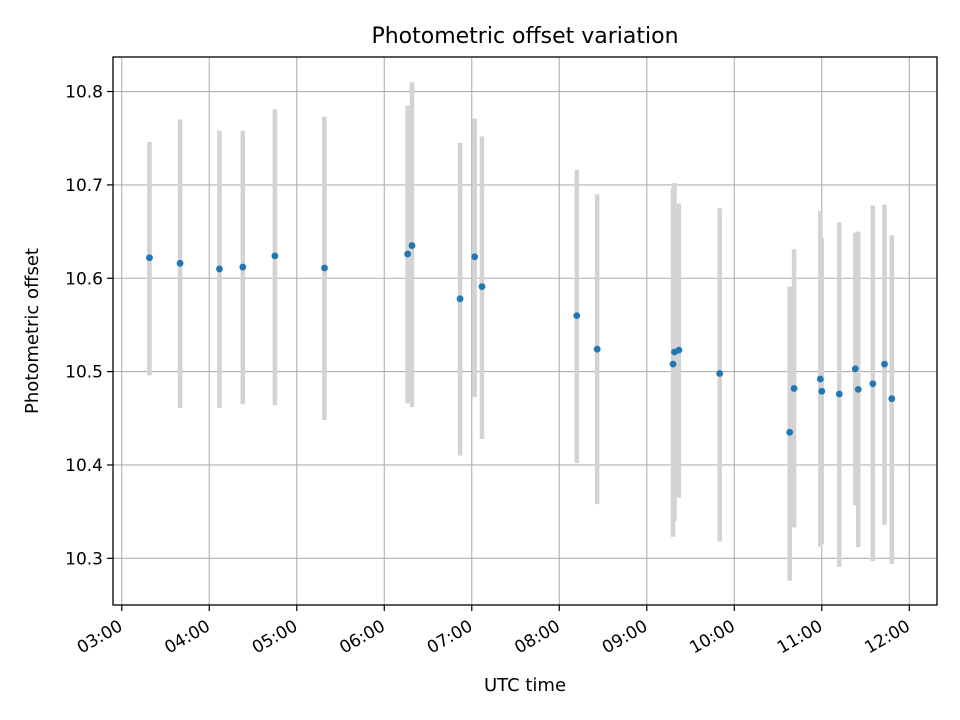  I want to click on y-axis-label: Photometric offset, so click(32, 331).